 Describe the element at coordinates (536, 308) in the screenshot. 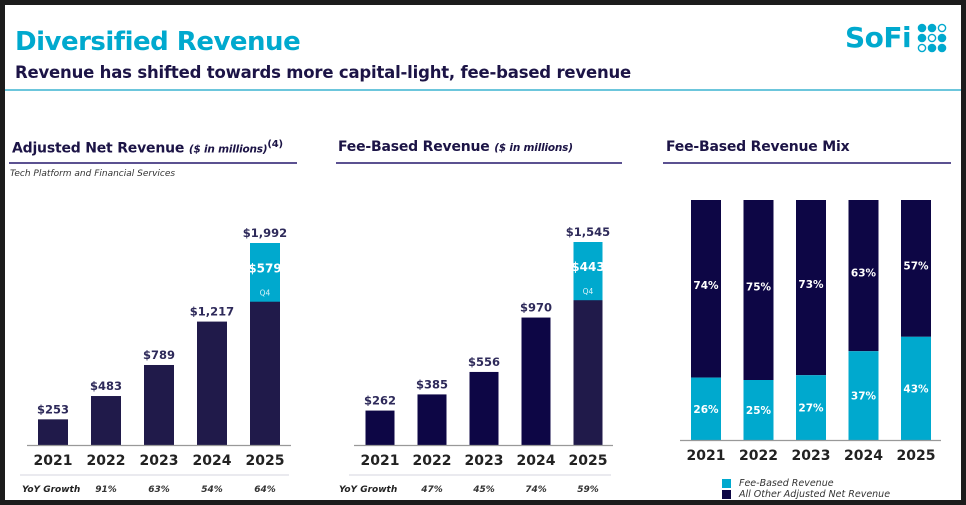

I see `value-label: $970` at that location.